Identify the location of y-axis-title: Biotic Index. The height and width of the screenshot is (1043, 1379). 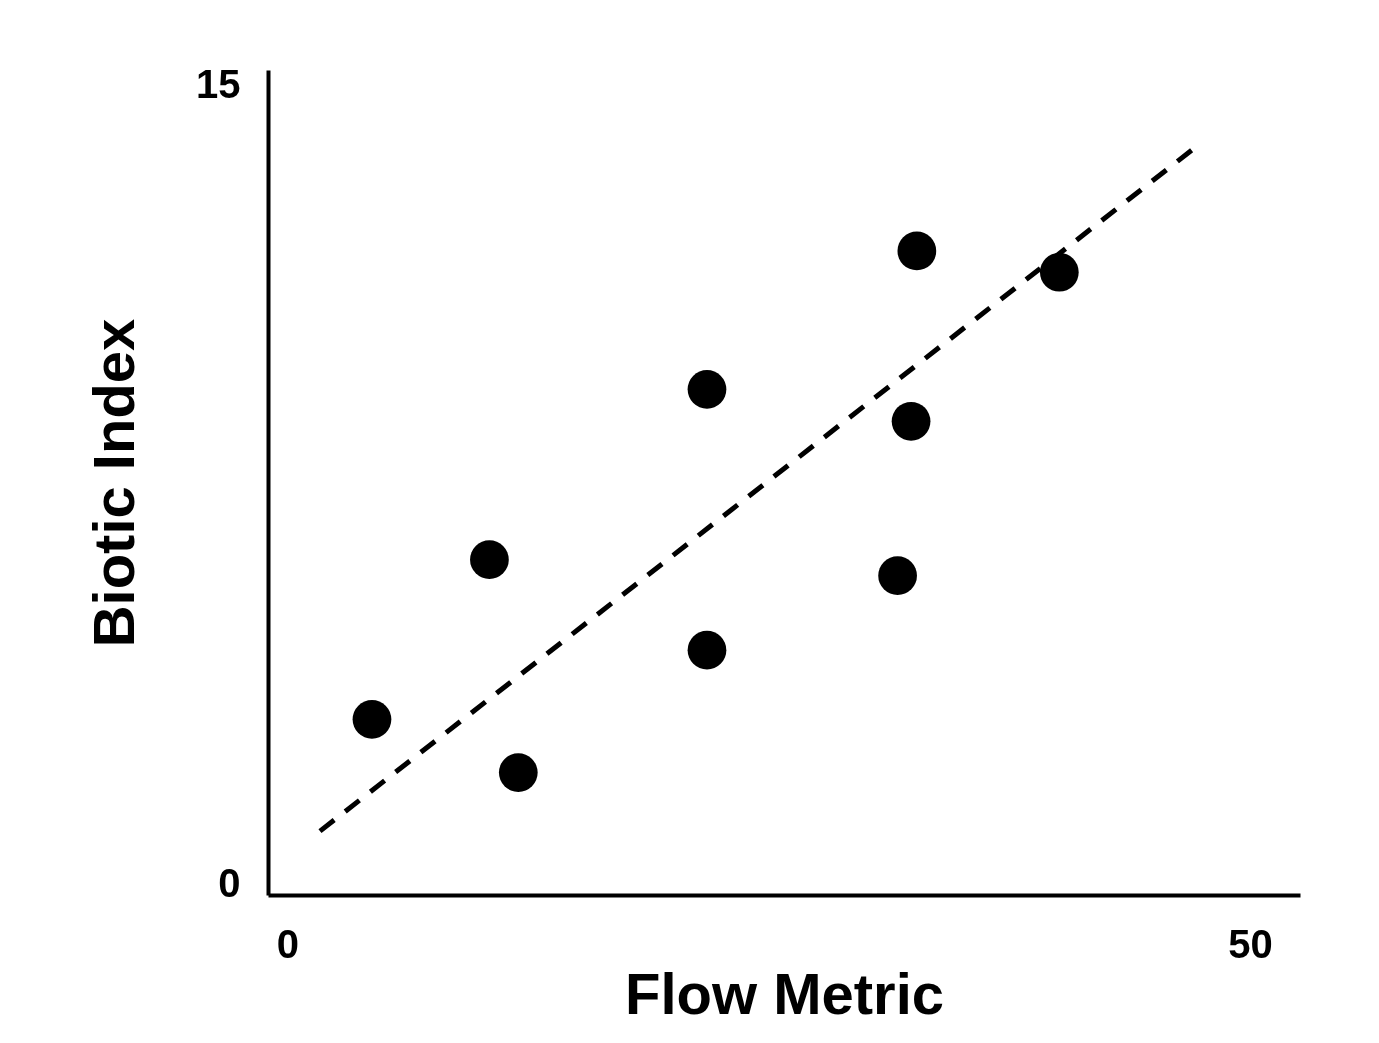
(114, 483).